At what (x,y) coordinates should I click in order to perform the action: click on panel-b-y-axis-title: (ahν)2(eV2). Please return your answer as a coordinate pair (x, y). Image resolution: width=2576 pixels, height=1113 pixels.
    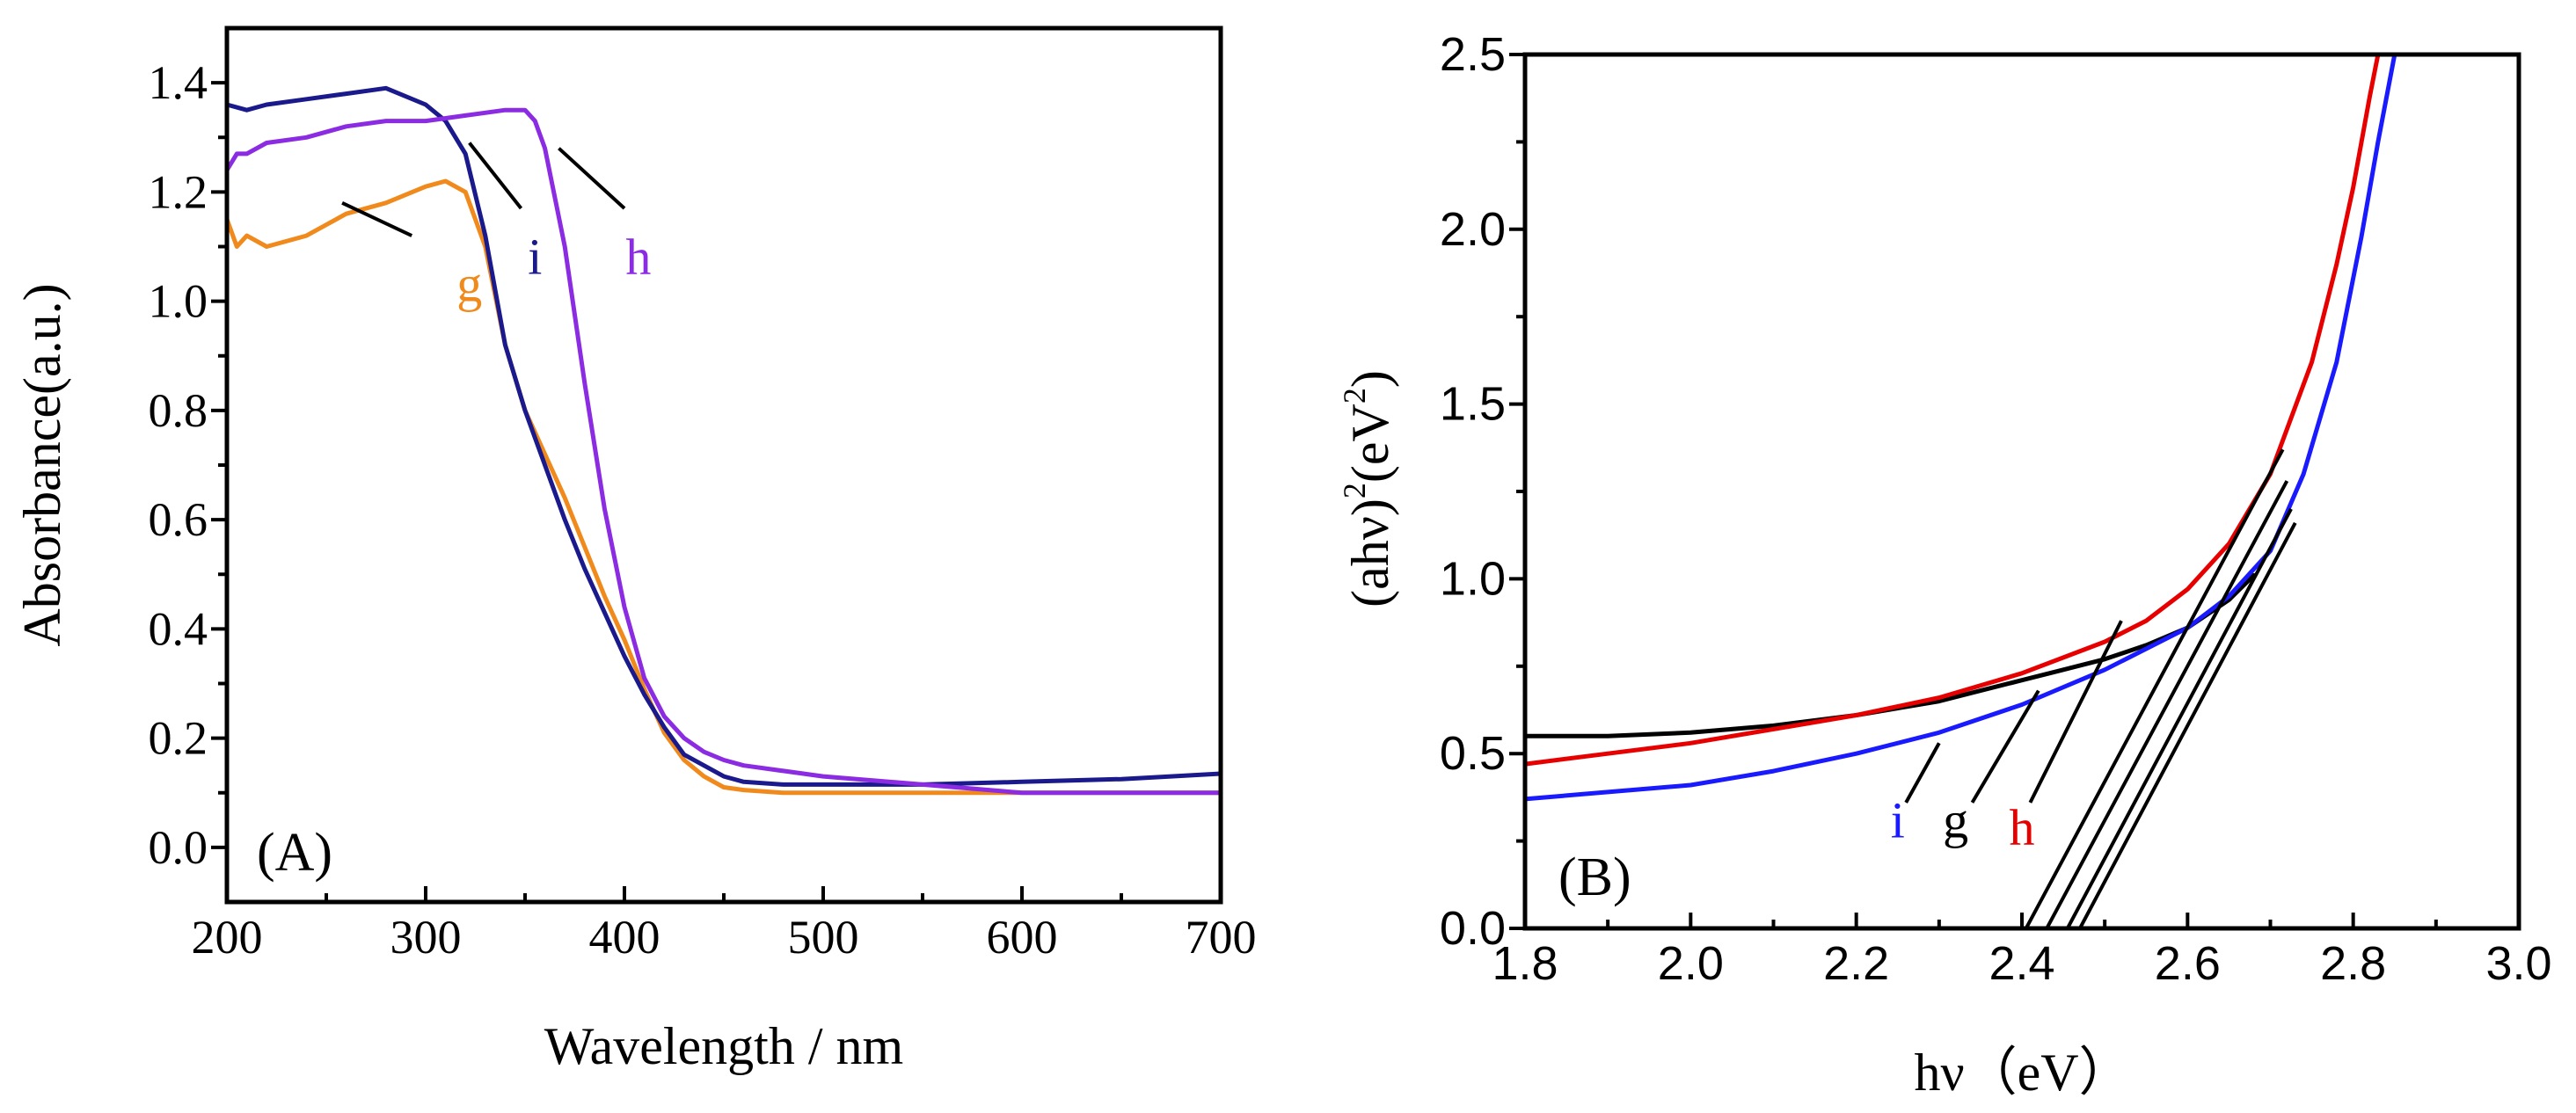
    Looking at the image, I should click on (1368, 489).